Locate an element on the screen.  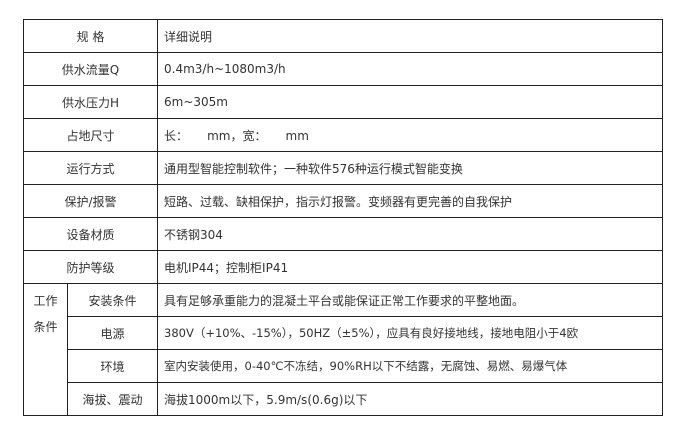
row-label: 运行方式 is located at coordinates (90, 168).